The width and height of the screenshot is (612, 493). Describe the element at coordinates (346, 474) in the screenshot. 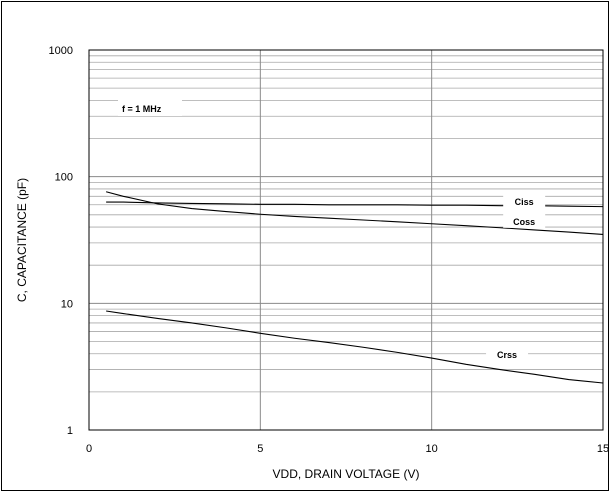

I see `x-axis-title: VDD, DRAIN VOLTAGE (V)` at that location.